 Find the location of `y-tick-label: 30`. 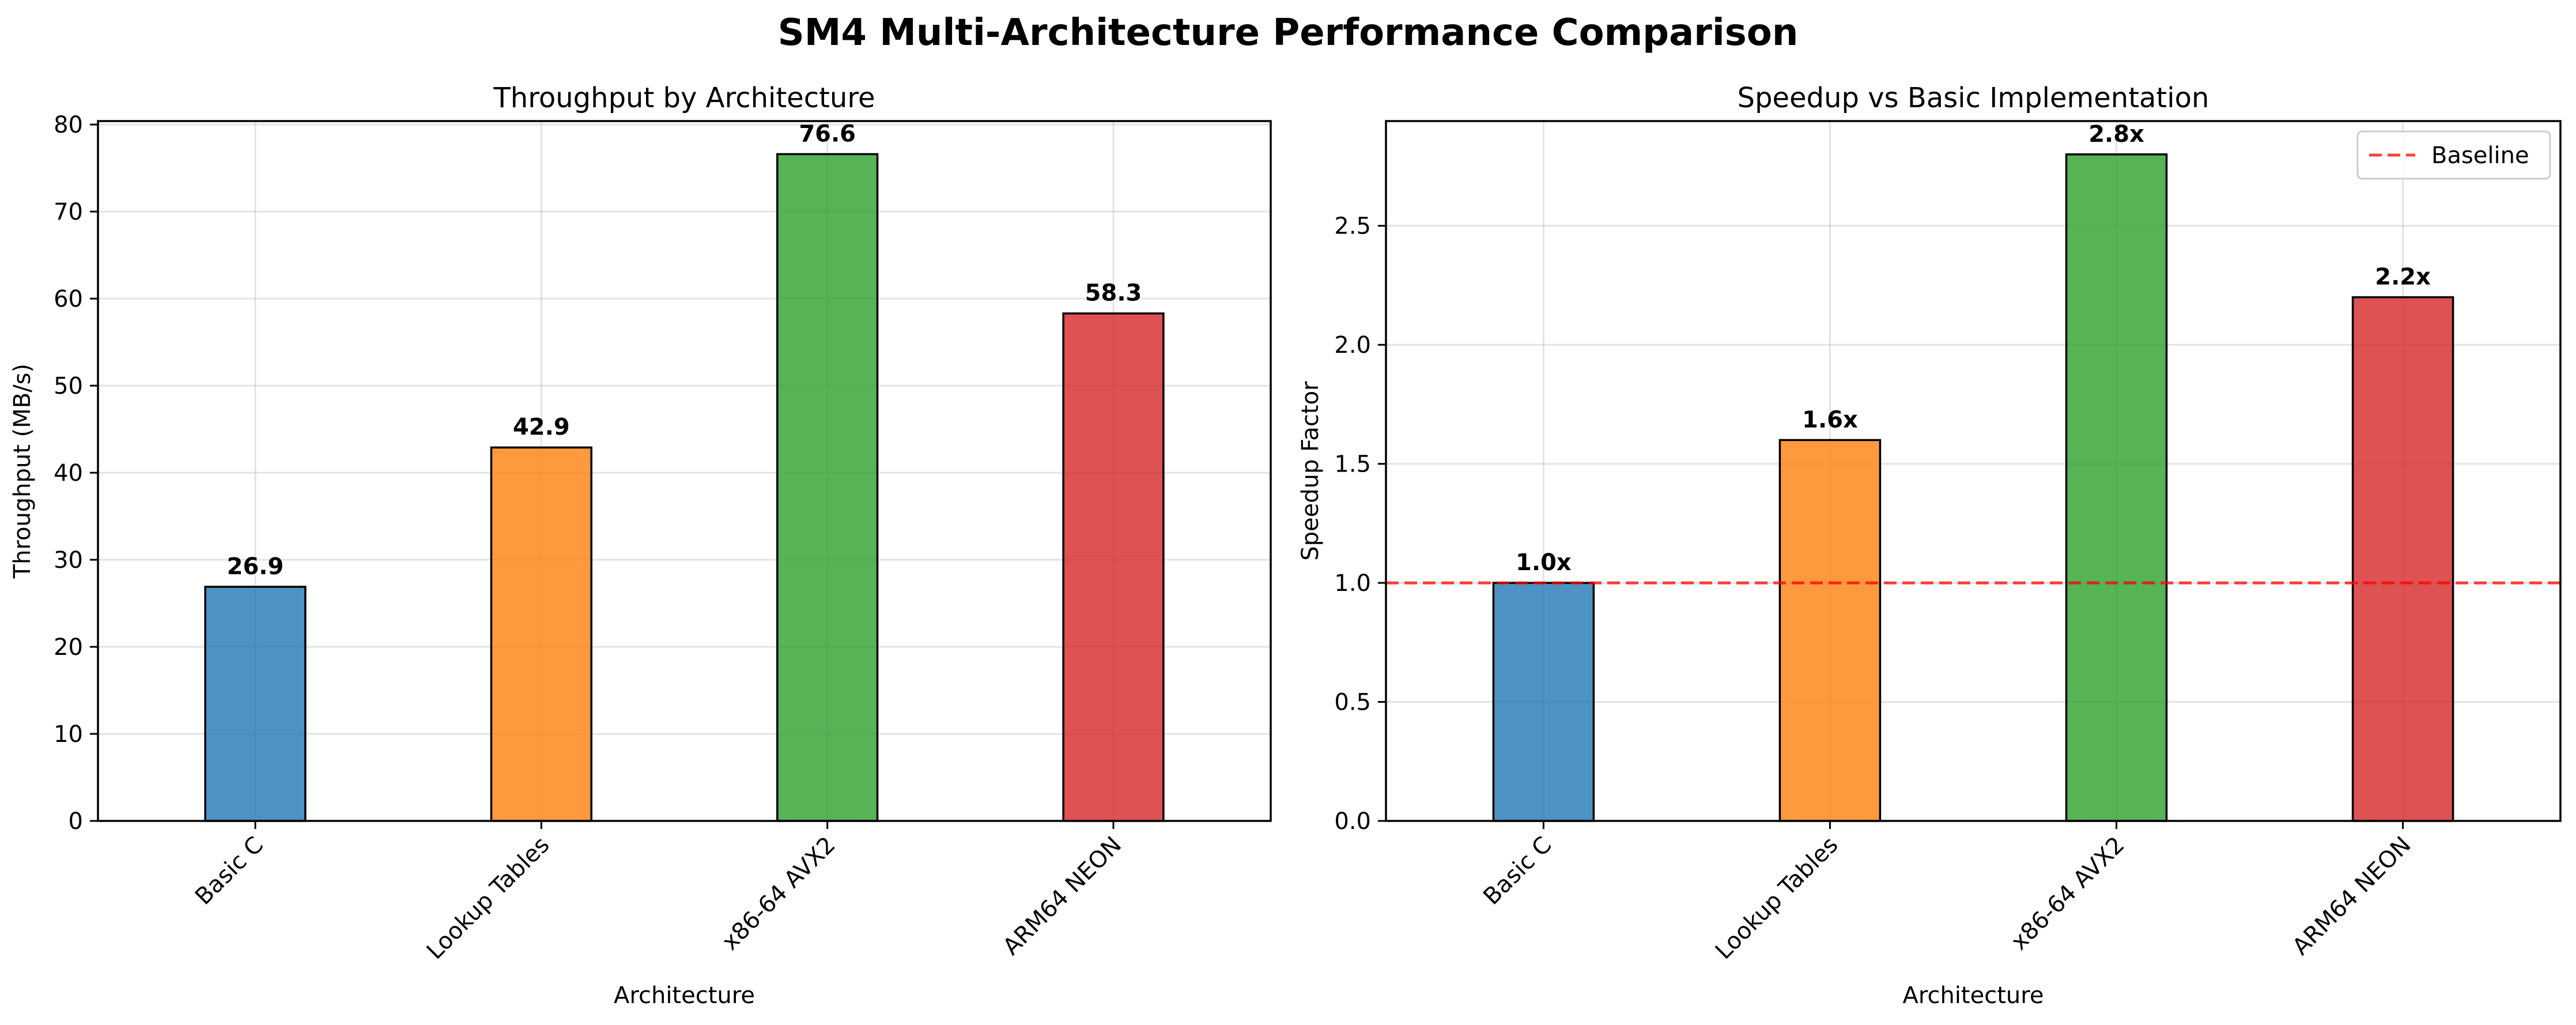

y-tick-label: 30 is located at coordinates (68, 560).